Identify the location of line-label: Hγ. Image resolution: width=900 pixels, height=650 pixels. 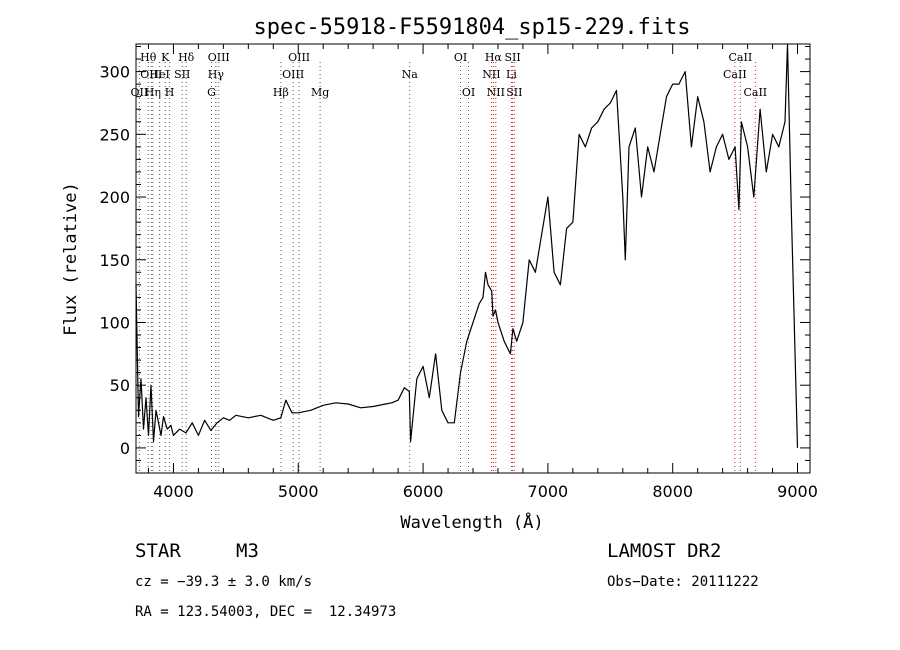
(216, 74).